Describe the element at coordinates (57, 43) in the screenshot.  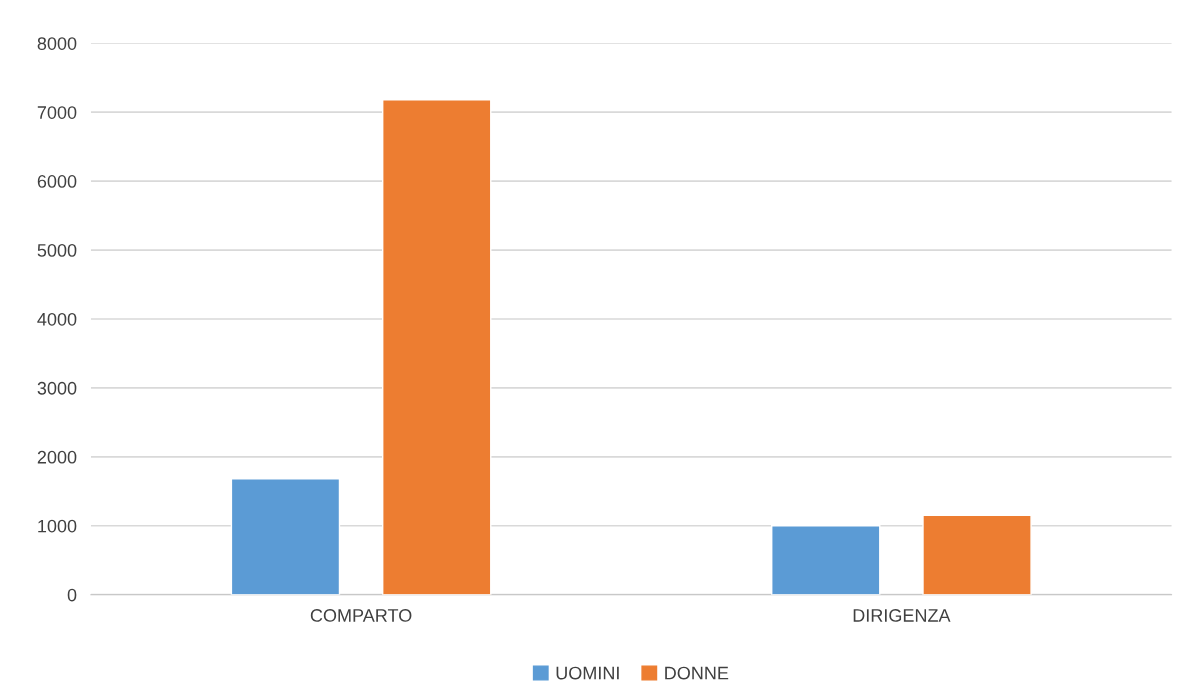
I see `y-tick-label: 8000` at that location.